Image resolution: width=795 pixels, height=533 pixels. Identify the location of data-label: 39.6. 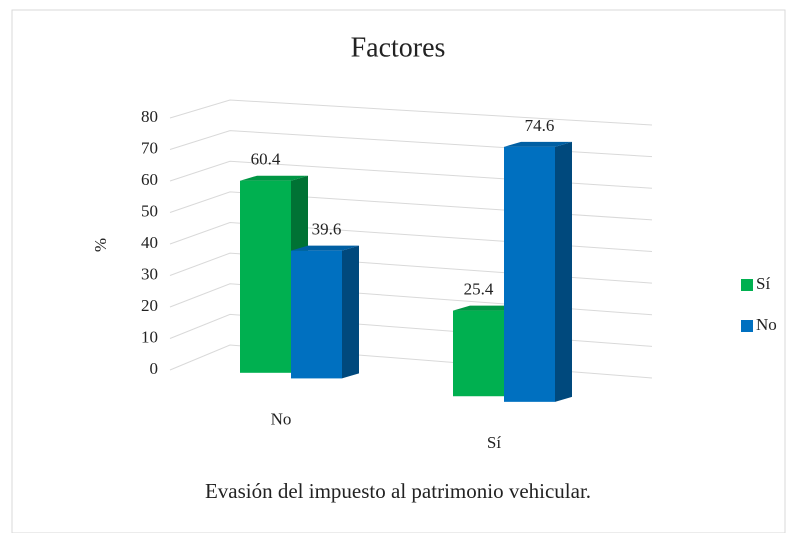
(327, 229).